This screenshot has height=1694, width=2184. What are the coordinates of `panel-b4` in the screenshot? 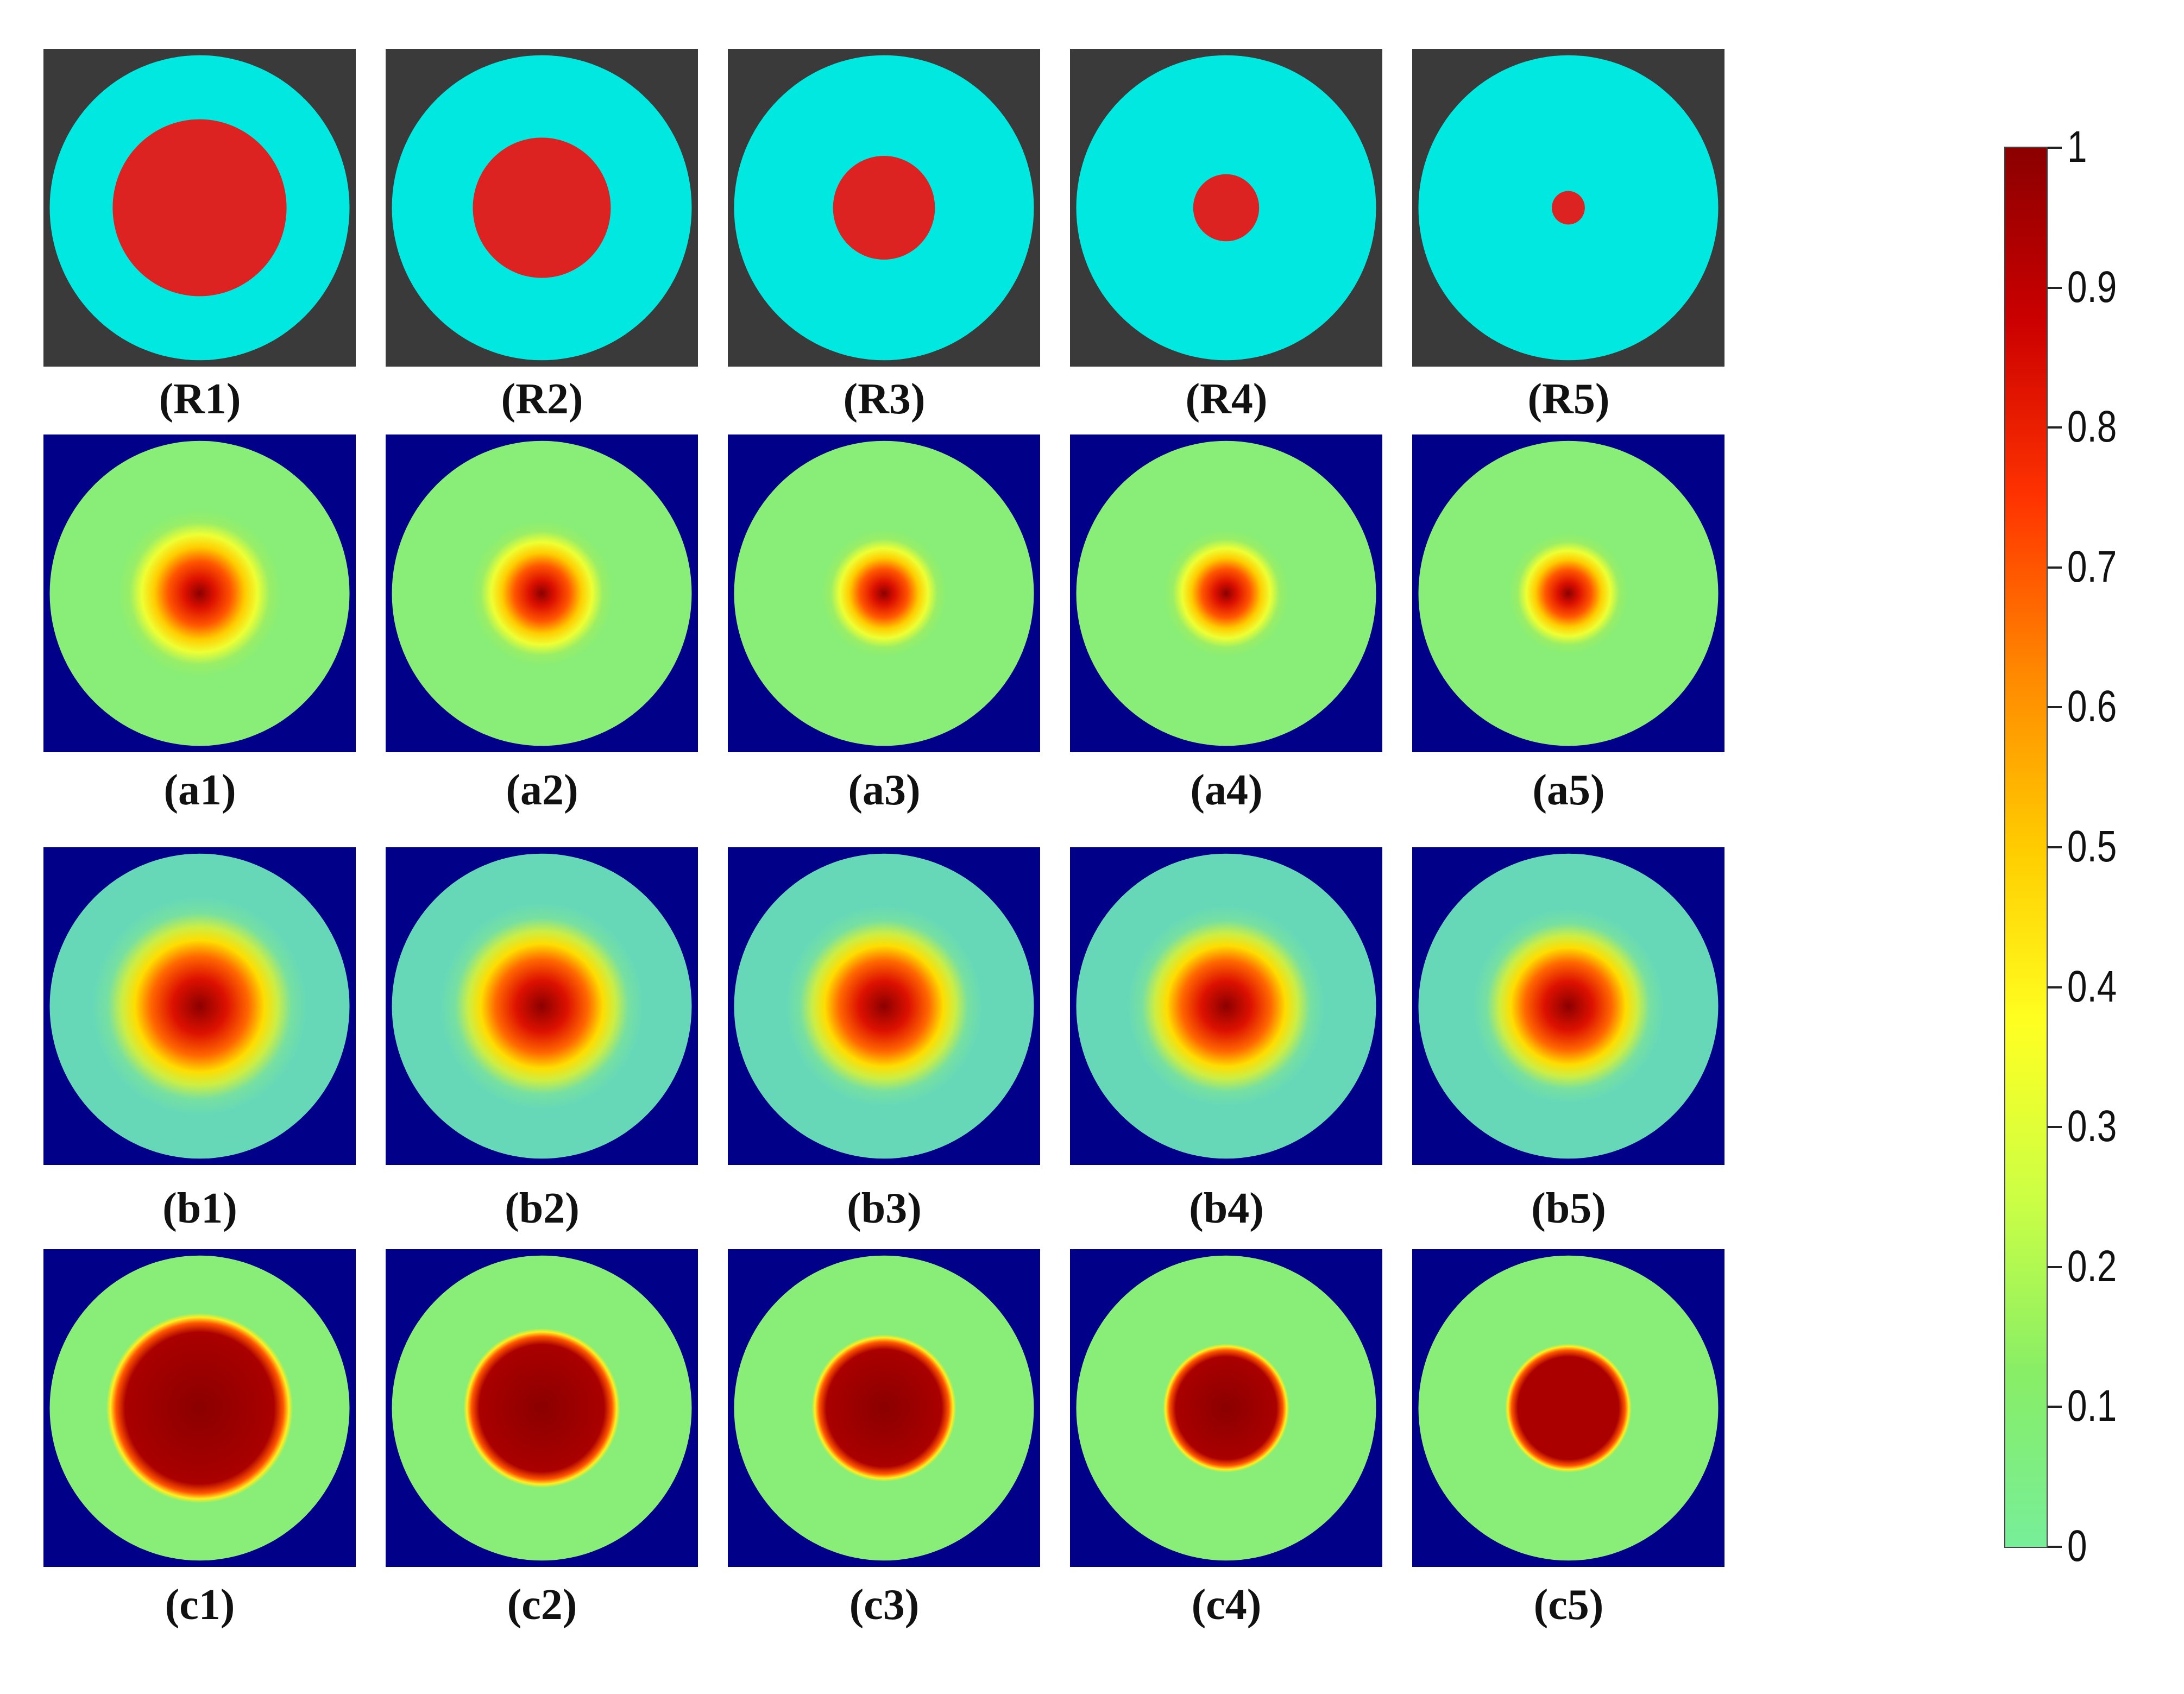 It's located at (1226, 1006).